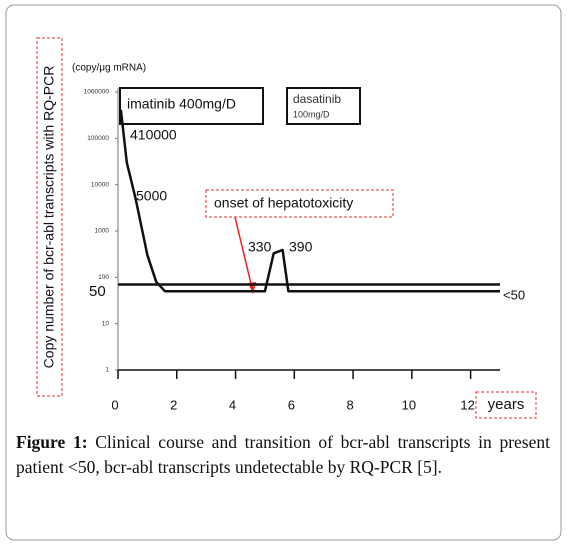  I want to click on y-tick-label: 1000000, so click(97, 92).